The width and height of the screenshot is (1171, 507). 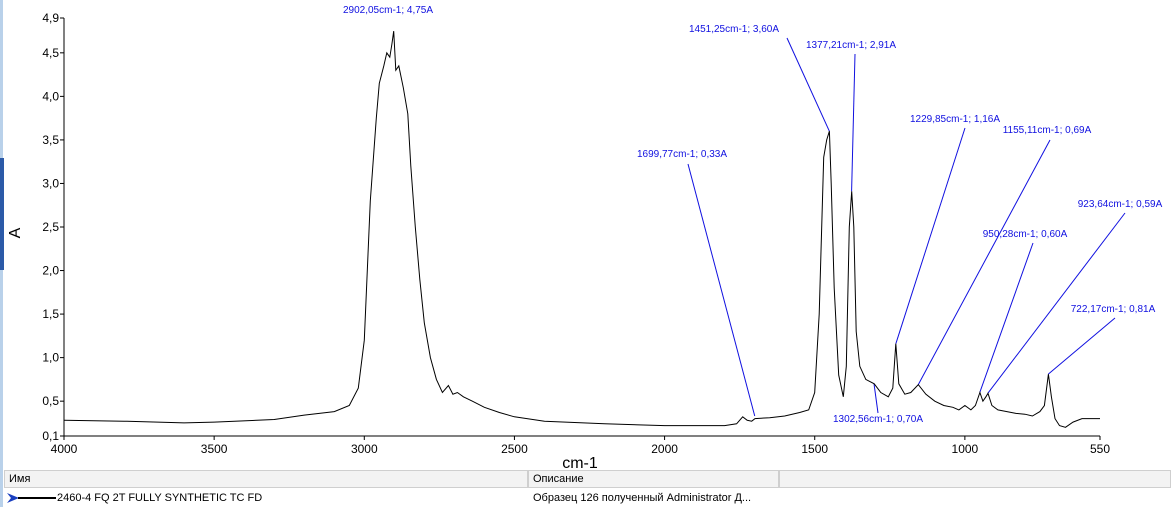 I want to click on y-tick-label: 0,5, so click(x=50, y=401).